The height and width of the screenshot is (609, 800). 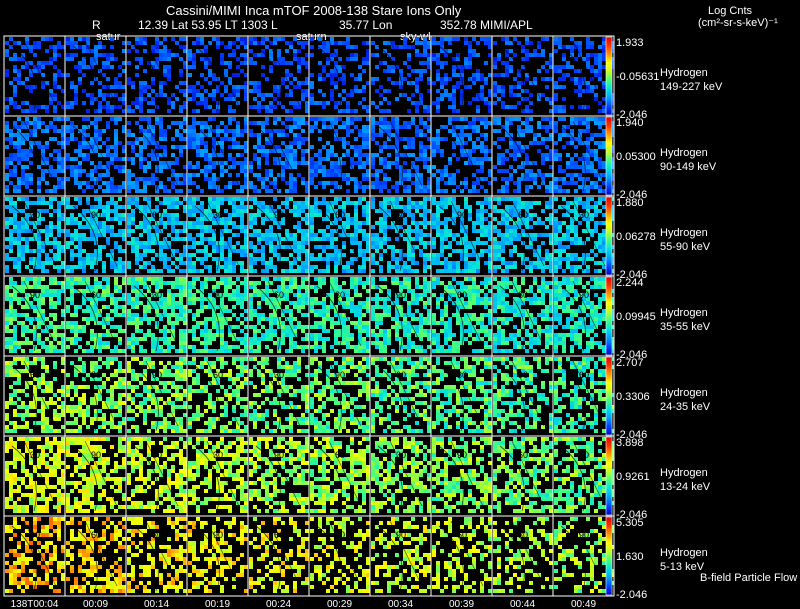 I want to click on contour-label: 30, so click(x=35, y=215).